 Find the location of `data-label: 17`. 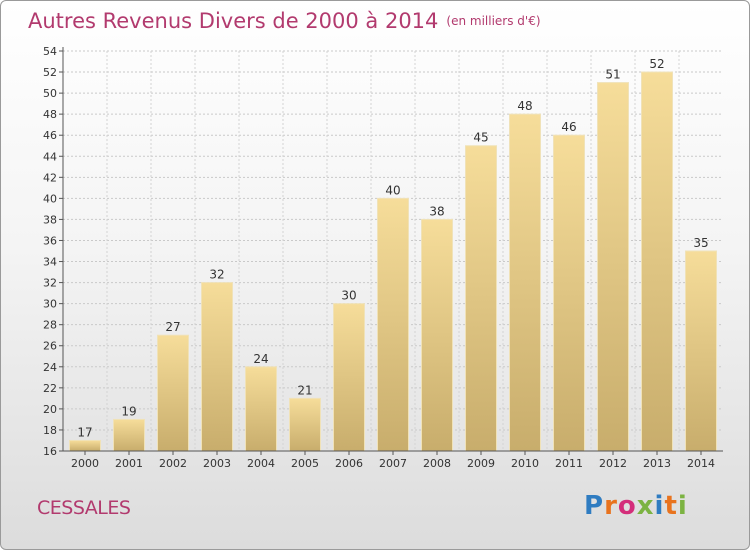

data-label: 17 is located at coordinates (84, 432).